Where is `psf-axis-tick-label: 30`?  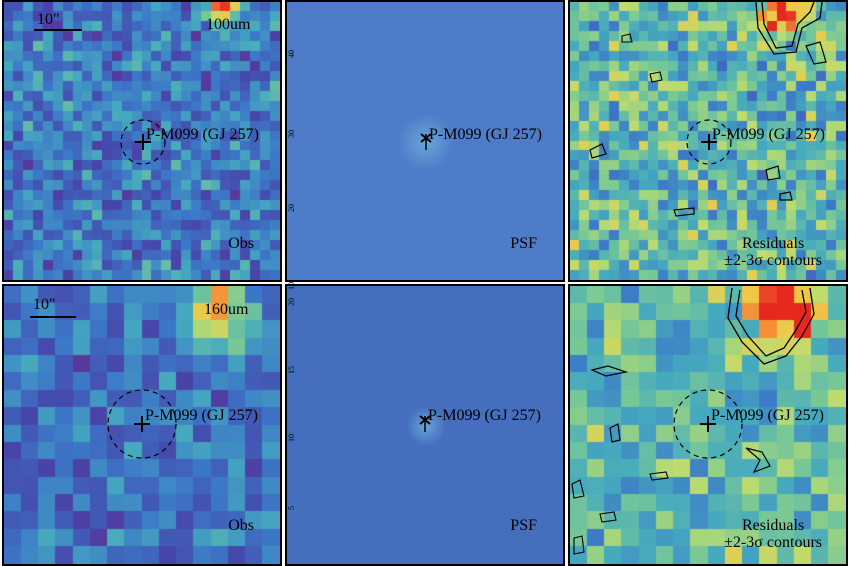
psf-axis-tick-label: 30 is located at coordinates (291, 134).